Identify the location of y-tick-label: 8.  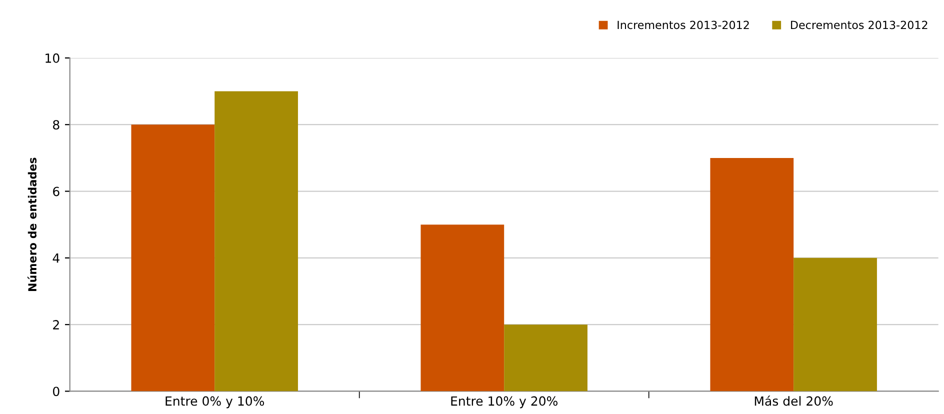
(56, 125).